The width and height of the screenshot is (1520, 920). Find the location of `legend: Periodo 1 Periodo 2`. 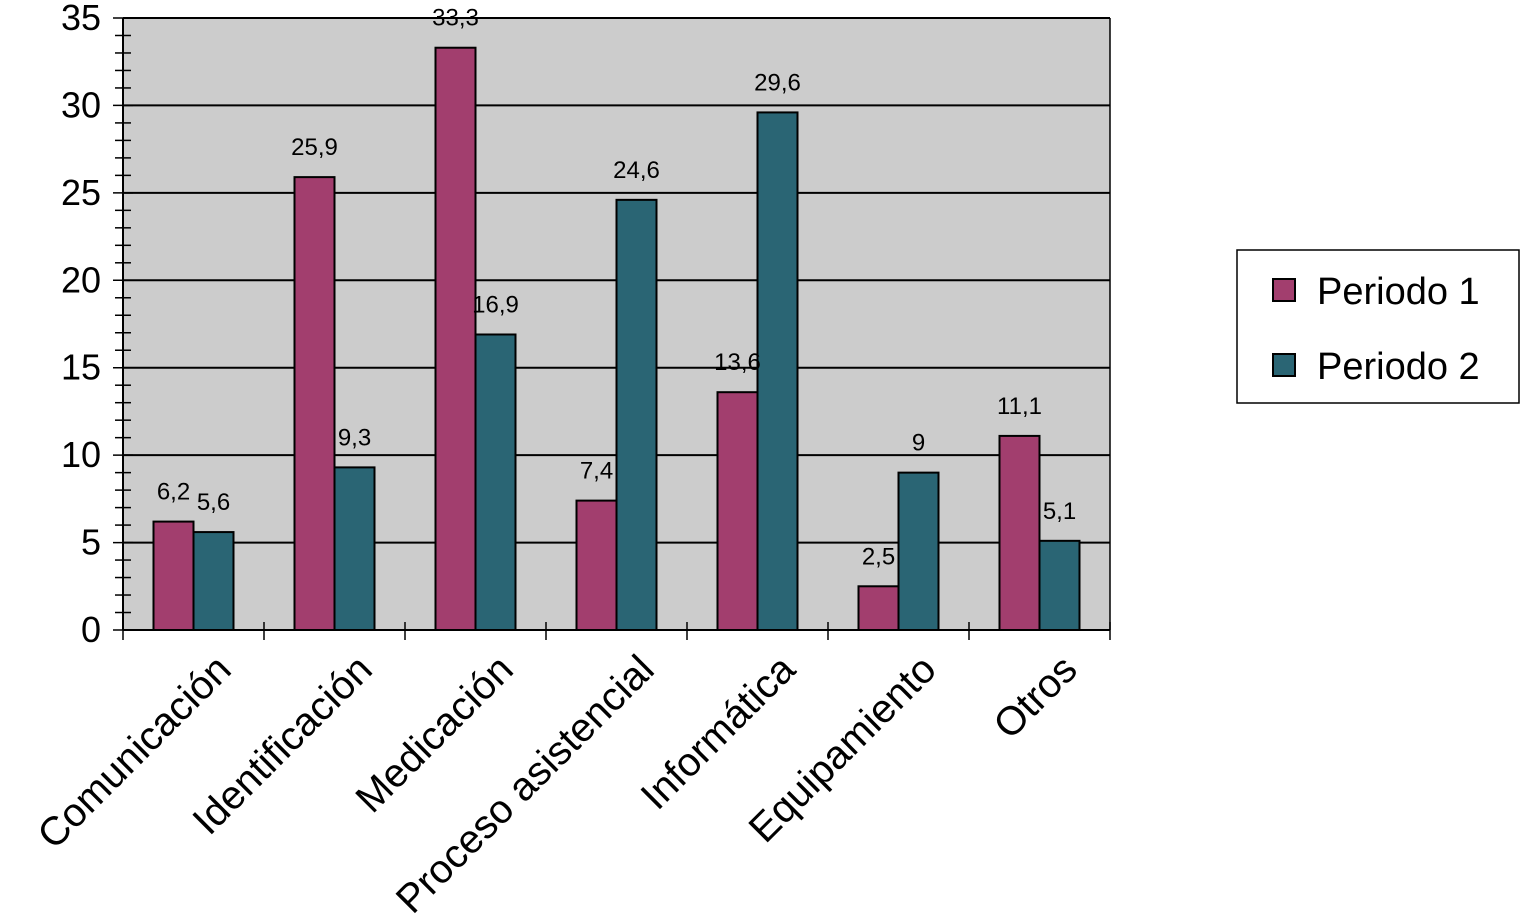

legend: Periodo 1 Periodo 2 is located at coordinates (1378, 326).